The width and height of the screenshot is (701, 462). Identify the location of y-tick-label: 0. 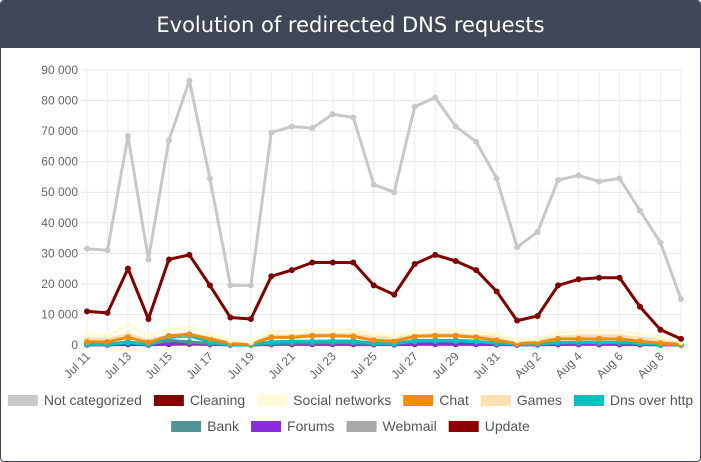
(74, 345).